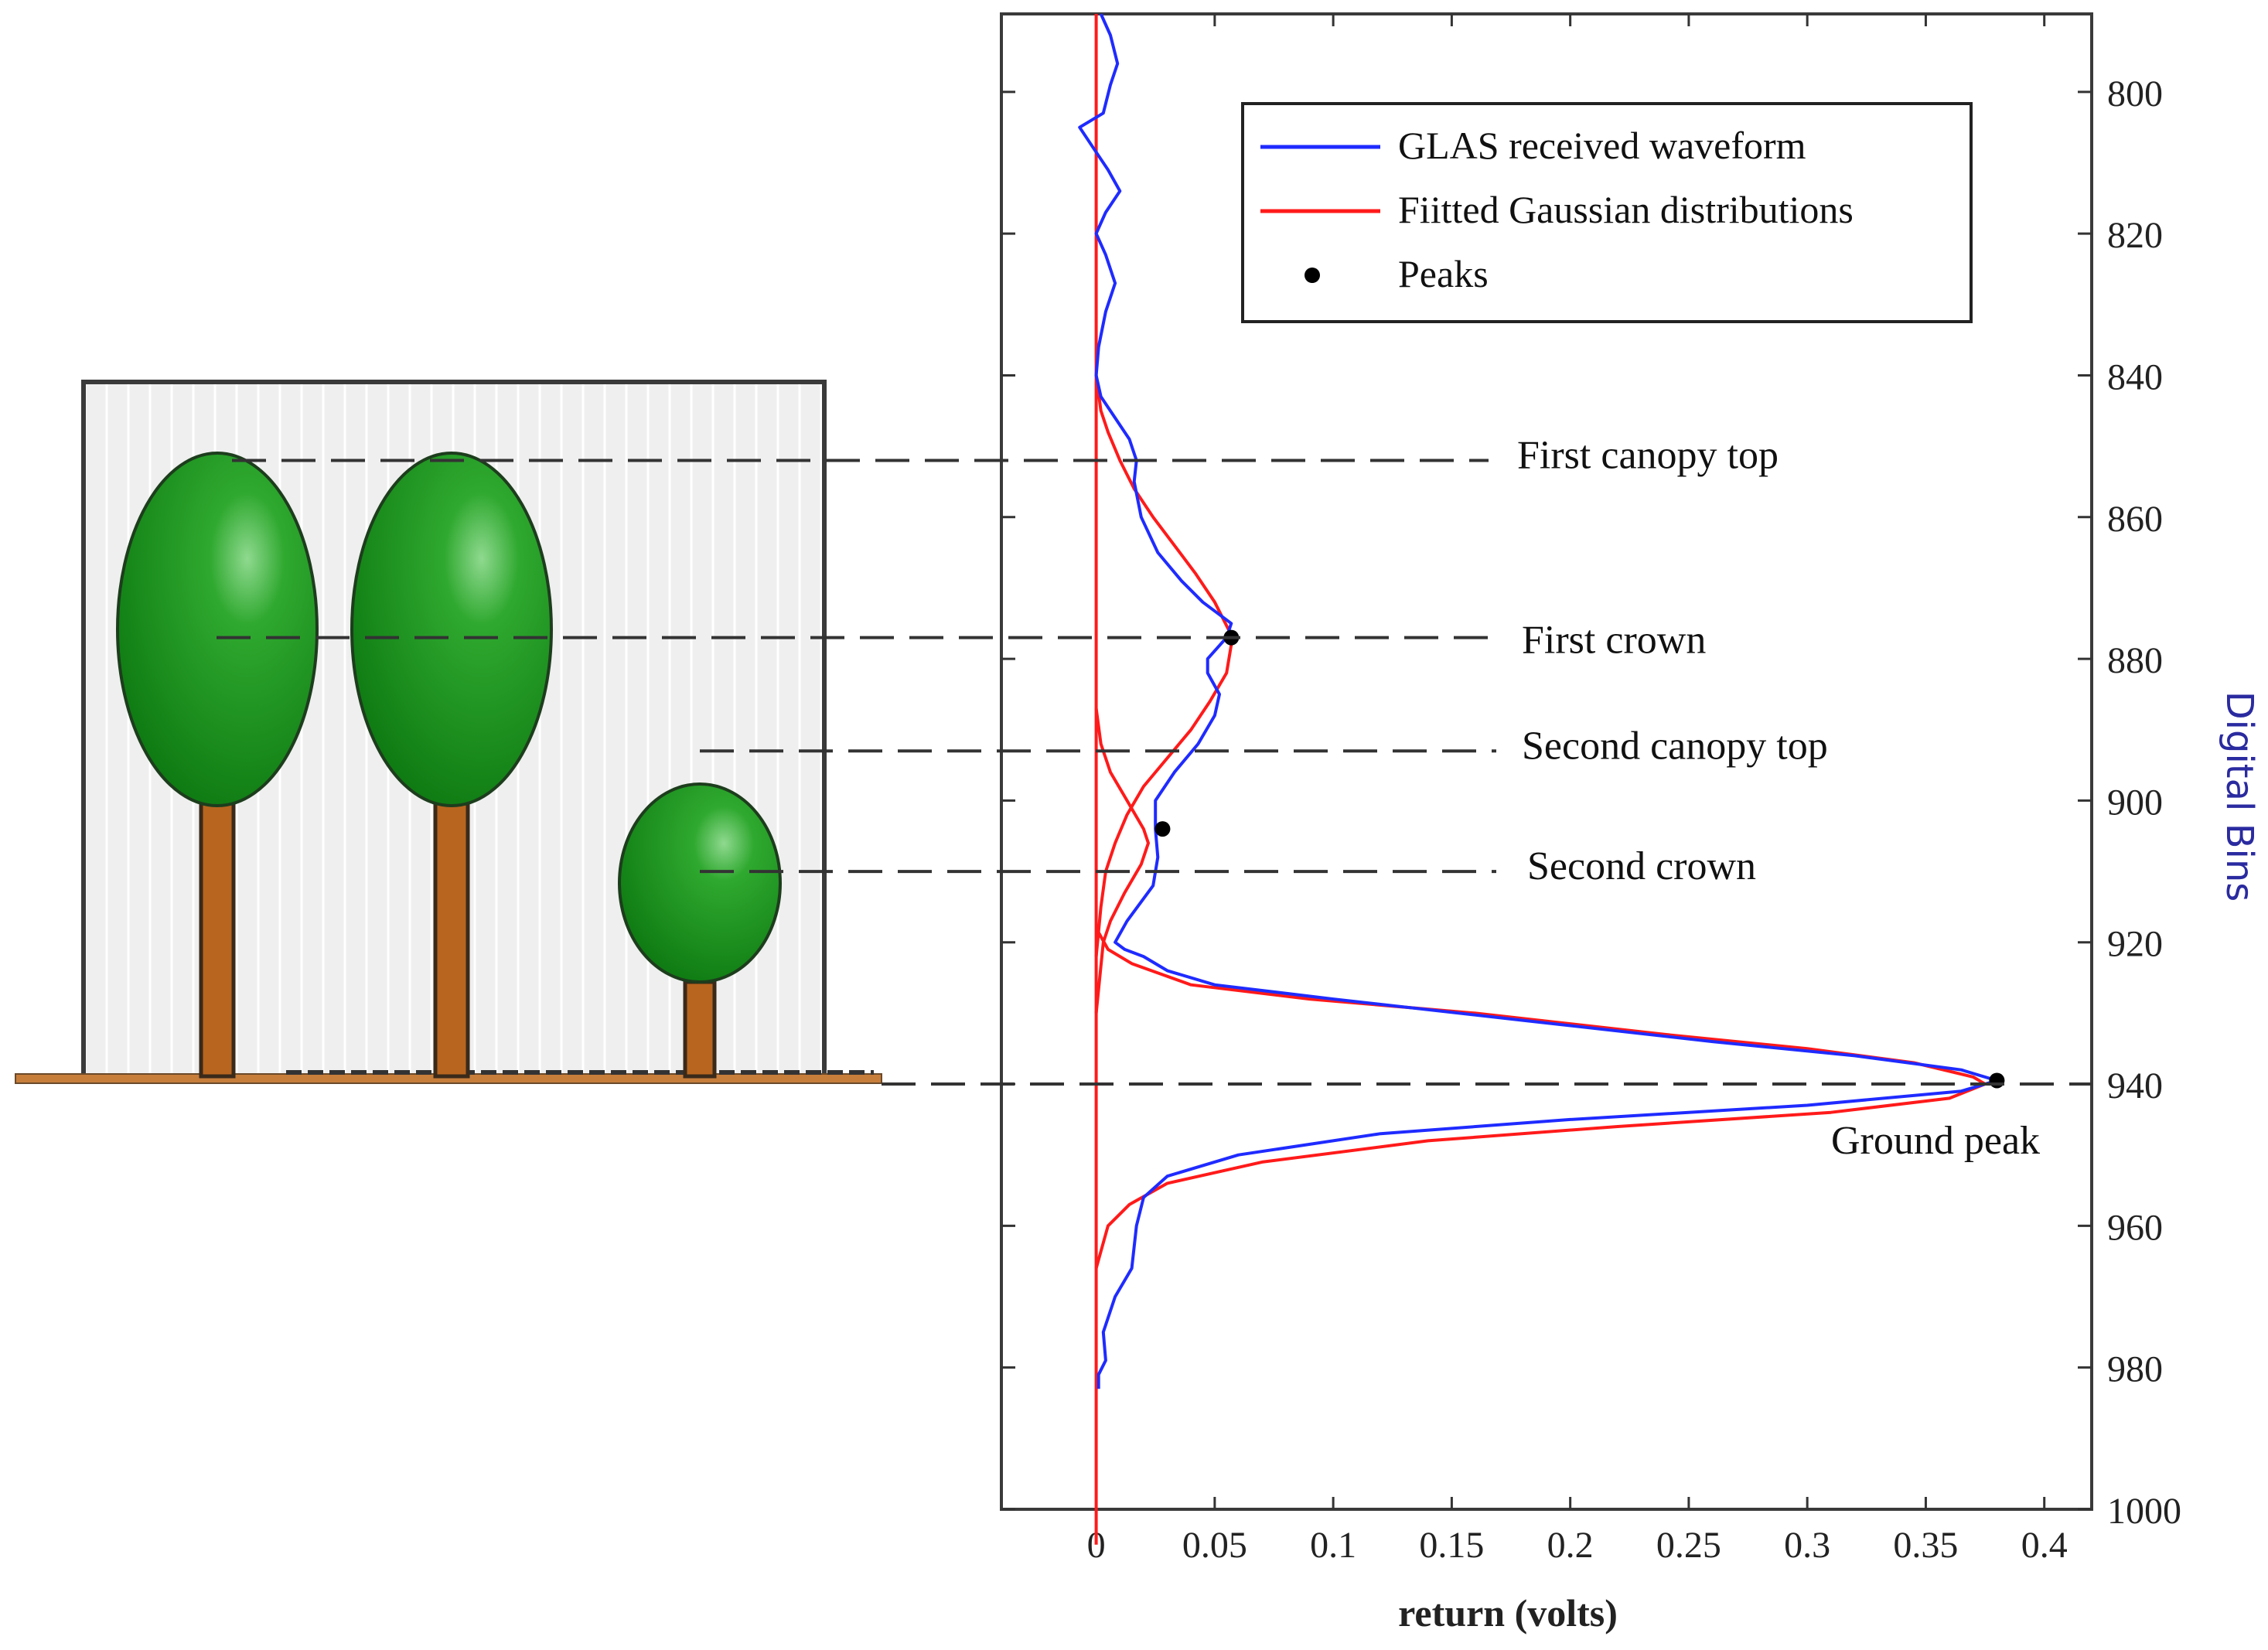 This screenshot has height=1650, width=2268. I want to click on x-axis-label: return (volts), so click(1508, 1613).